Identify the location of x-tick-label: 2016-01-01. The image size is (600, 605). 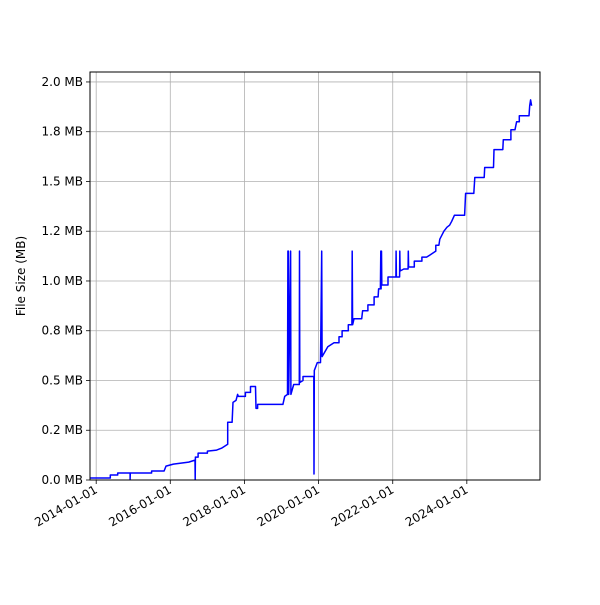
(139, 505).